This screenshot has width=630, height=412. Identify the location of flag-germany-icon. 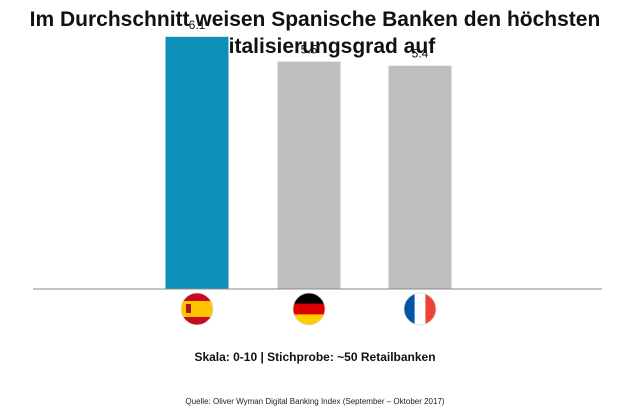
(309, 309).